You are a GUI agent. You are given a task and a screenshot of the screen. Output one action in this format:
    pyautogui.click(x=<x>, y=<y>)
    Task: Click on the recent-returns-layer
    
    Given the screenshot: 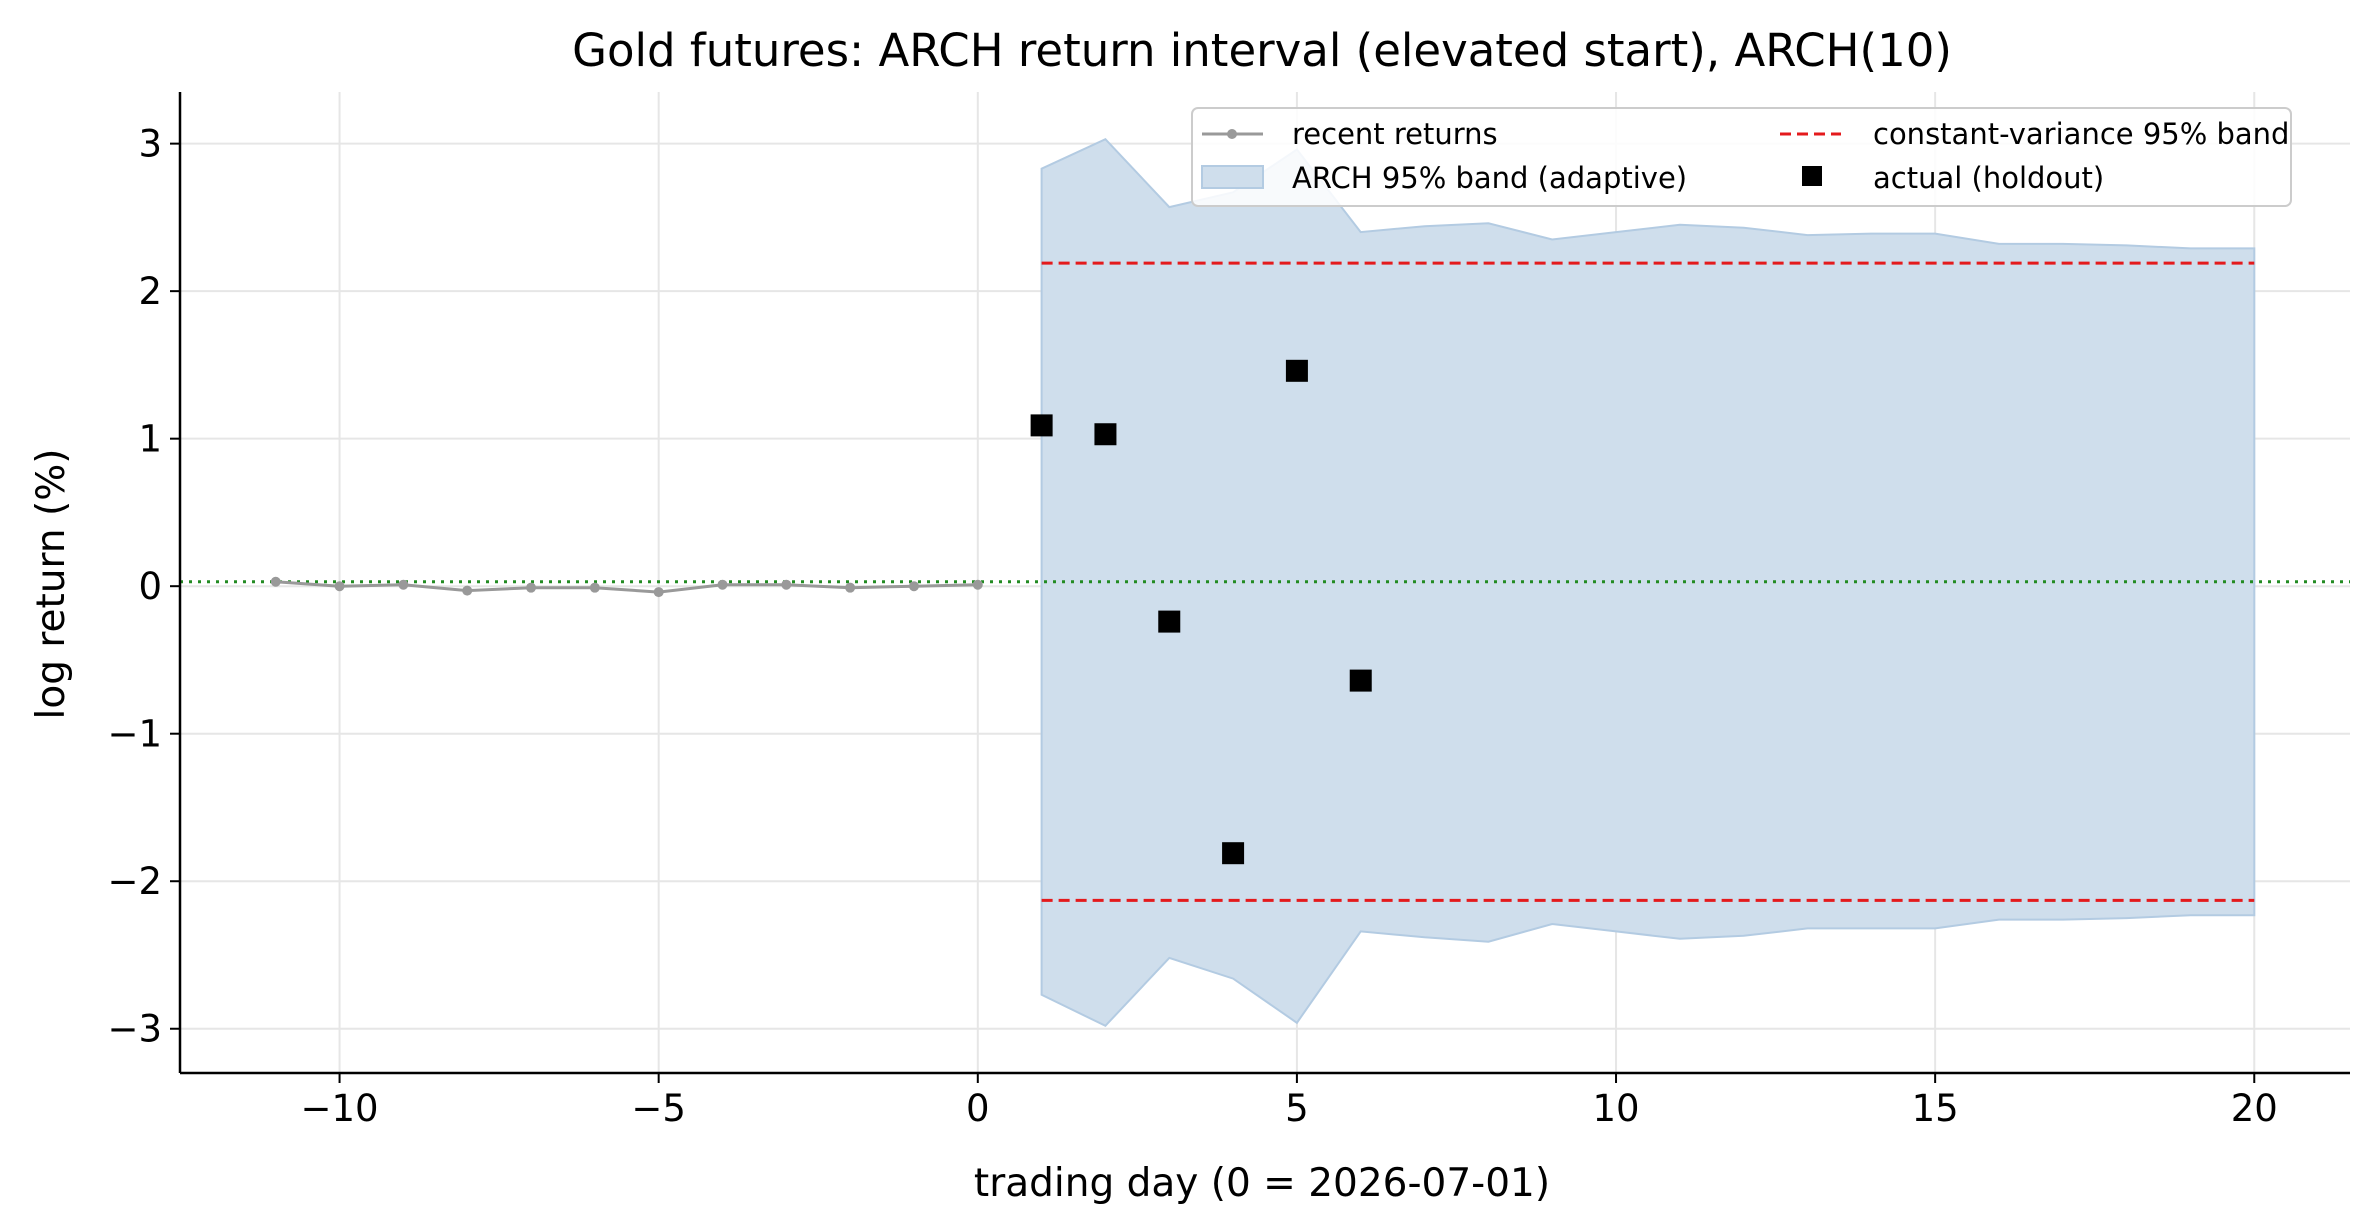 What is the action you would take?
    pyautogui.click(x=626, y=587)
    